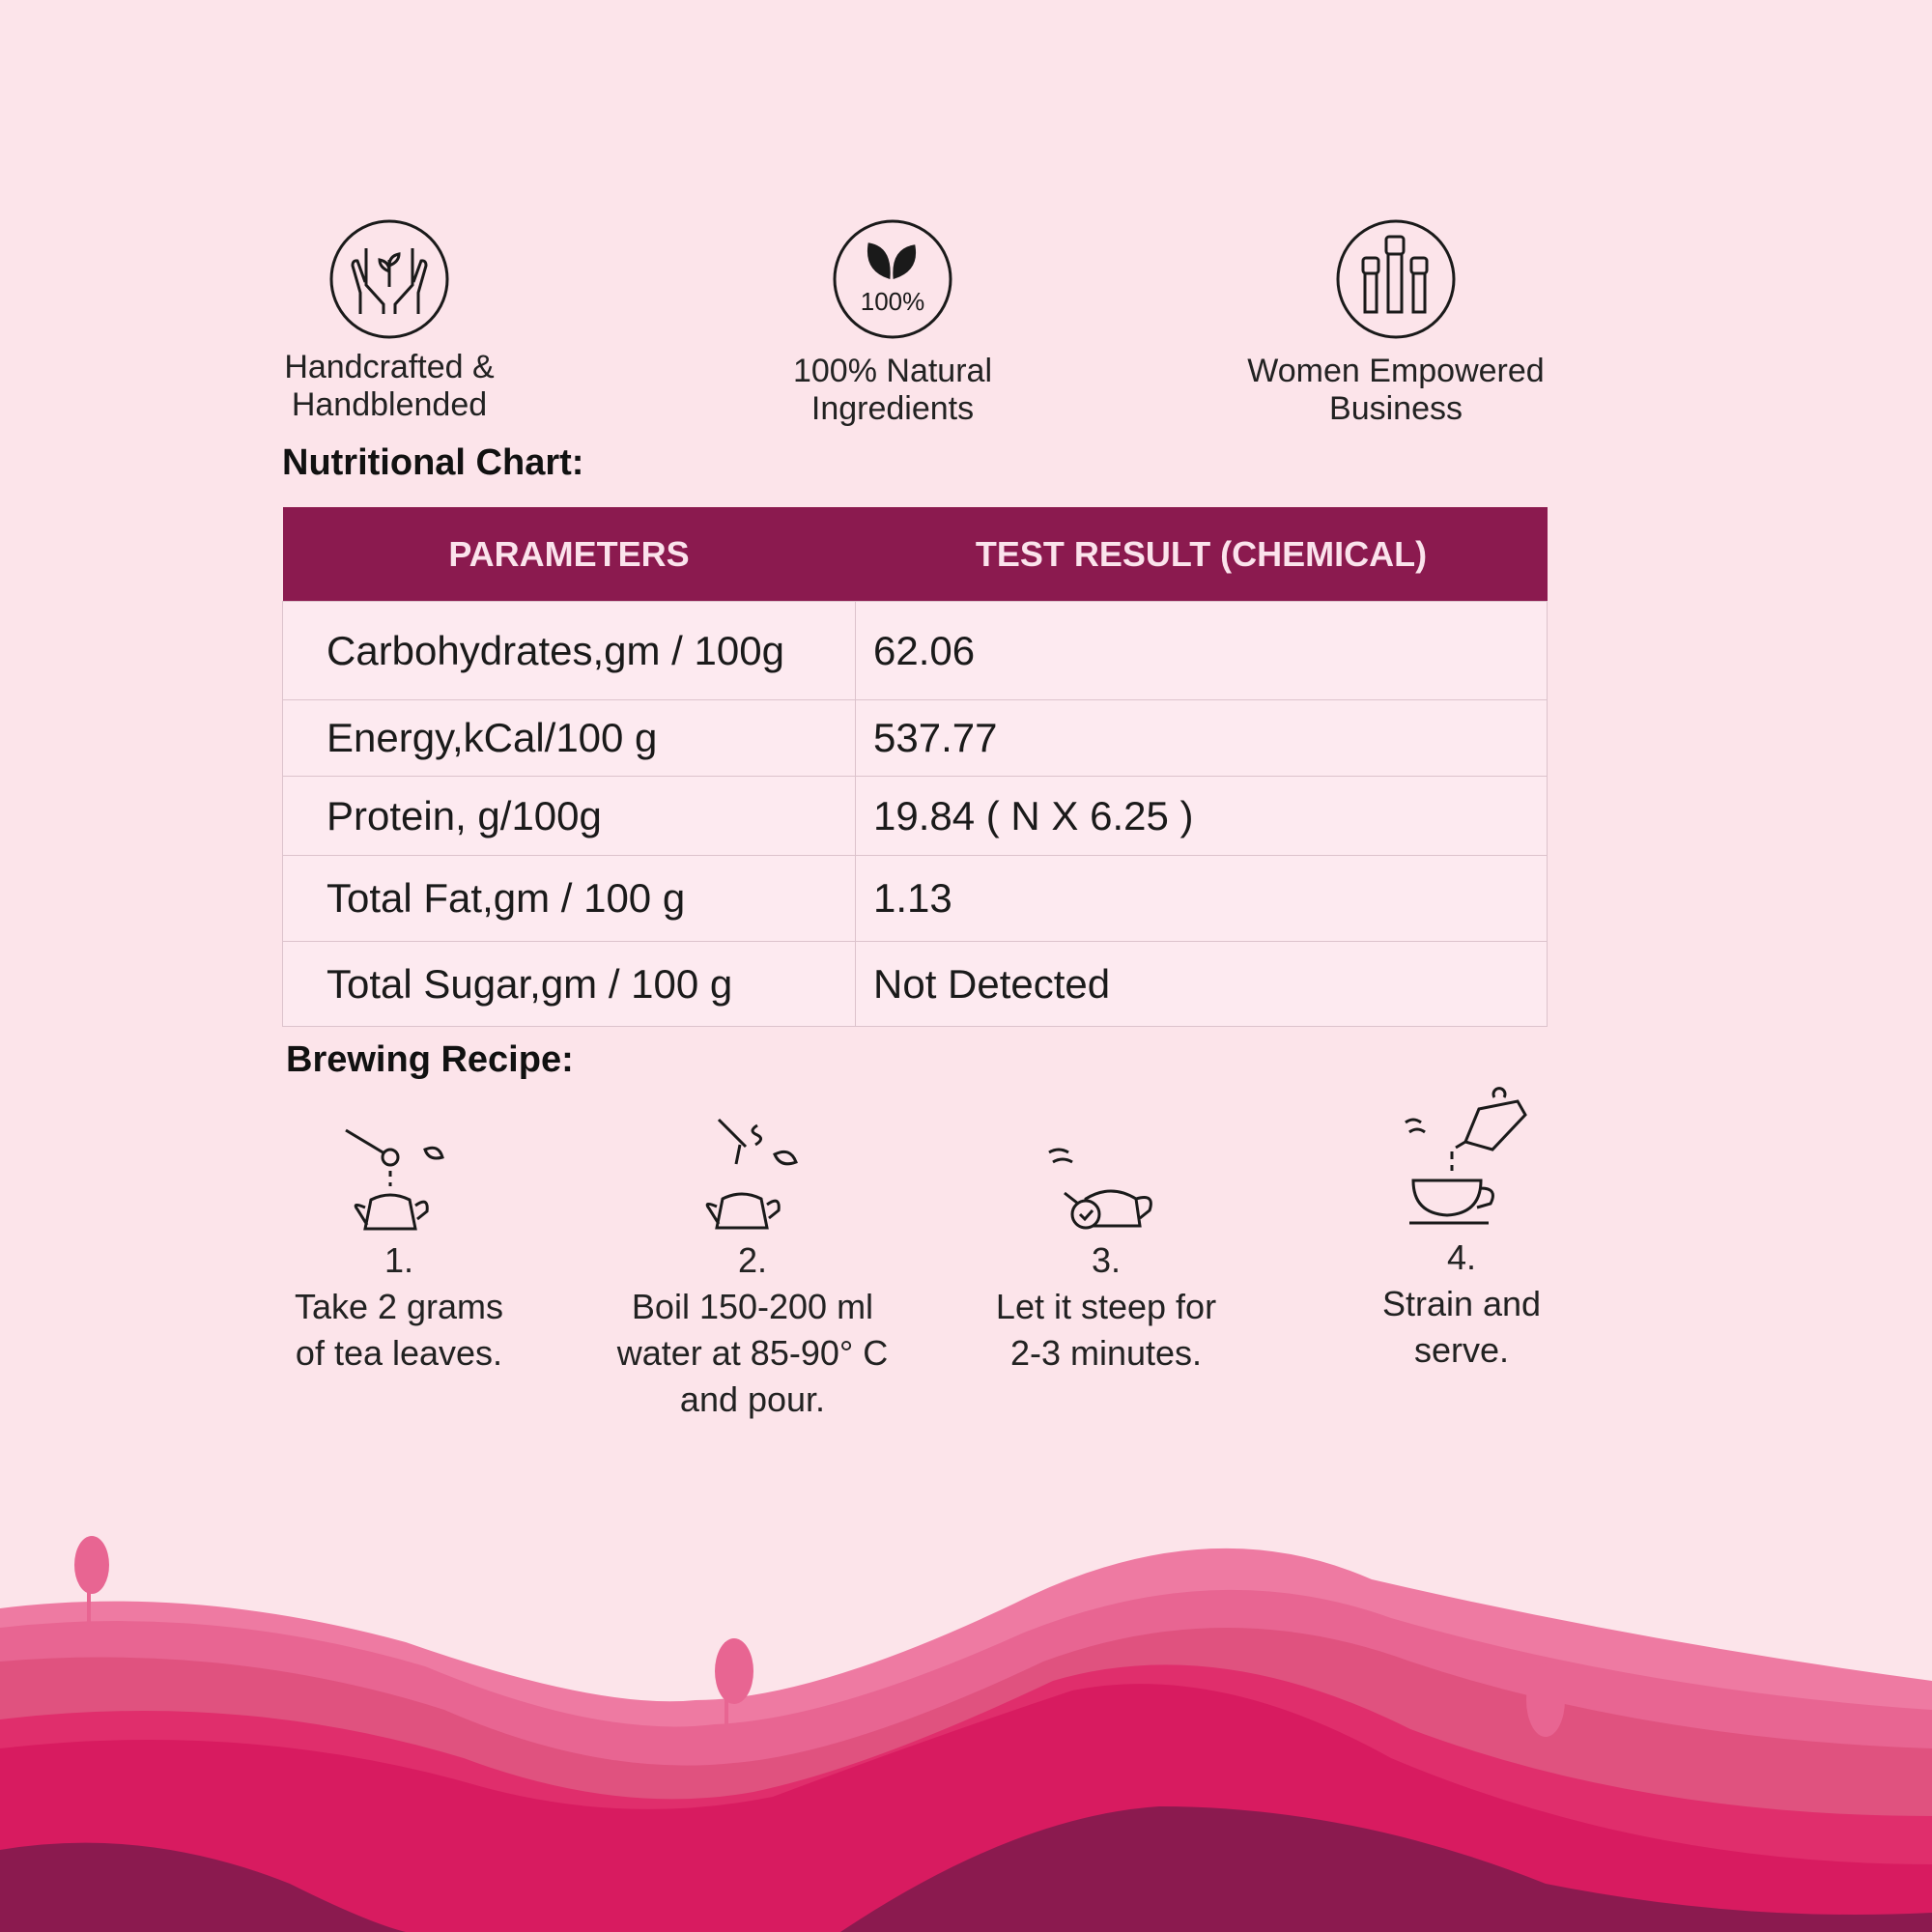  I want to click on leaf-100-percent-icon: 100%, so click(892, 279).